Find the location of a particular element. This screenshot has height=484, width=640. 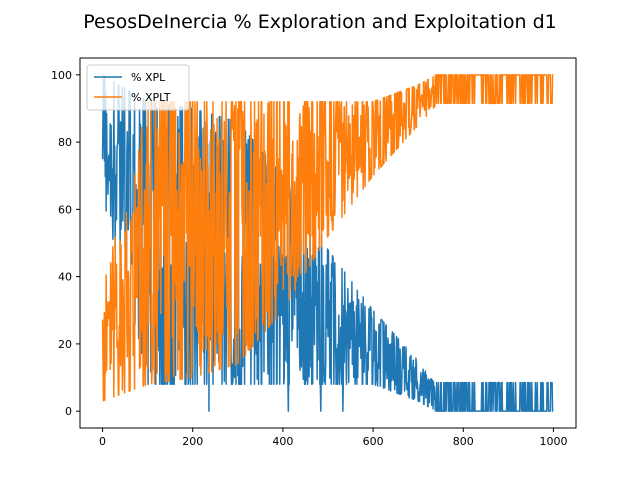

legend-label-xplt: % XPLT is located at coordinates (151, 97).